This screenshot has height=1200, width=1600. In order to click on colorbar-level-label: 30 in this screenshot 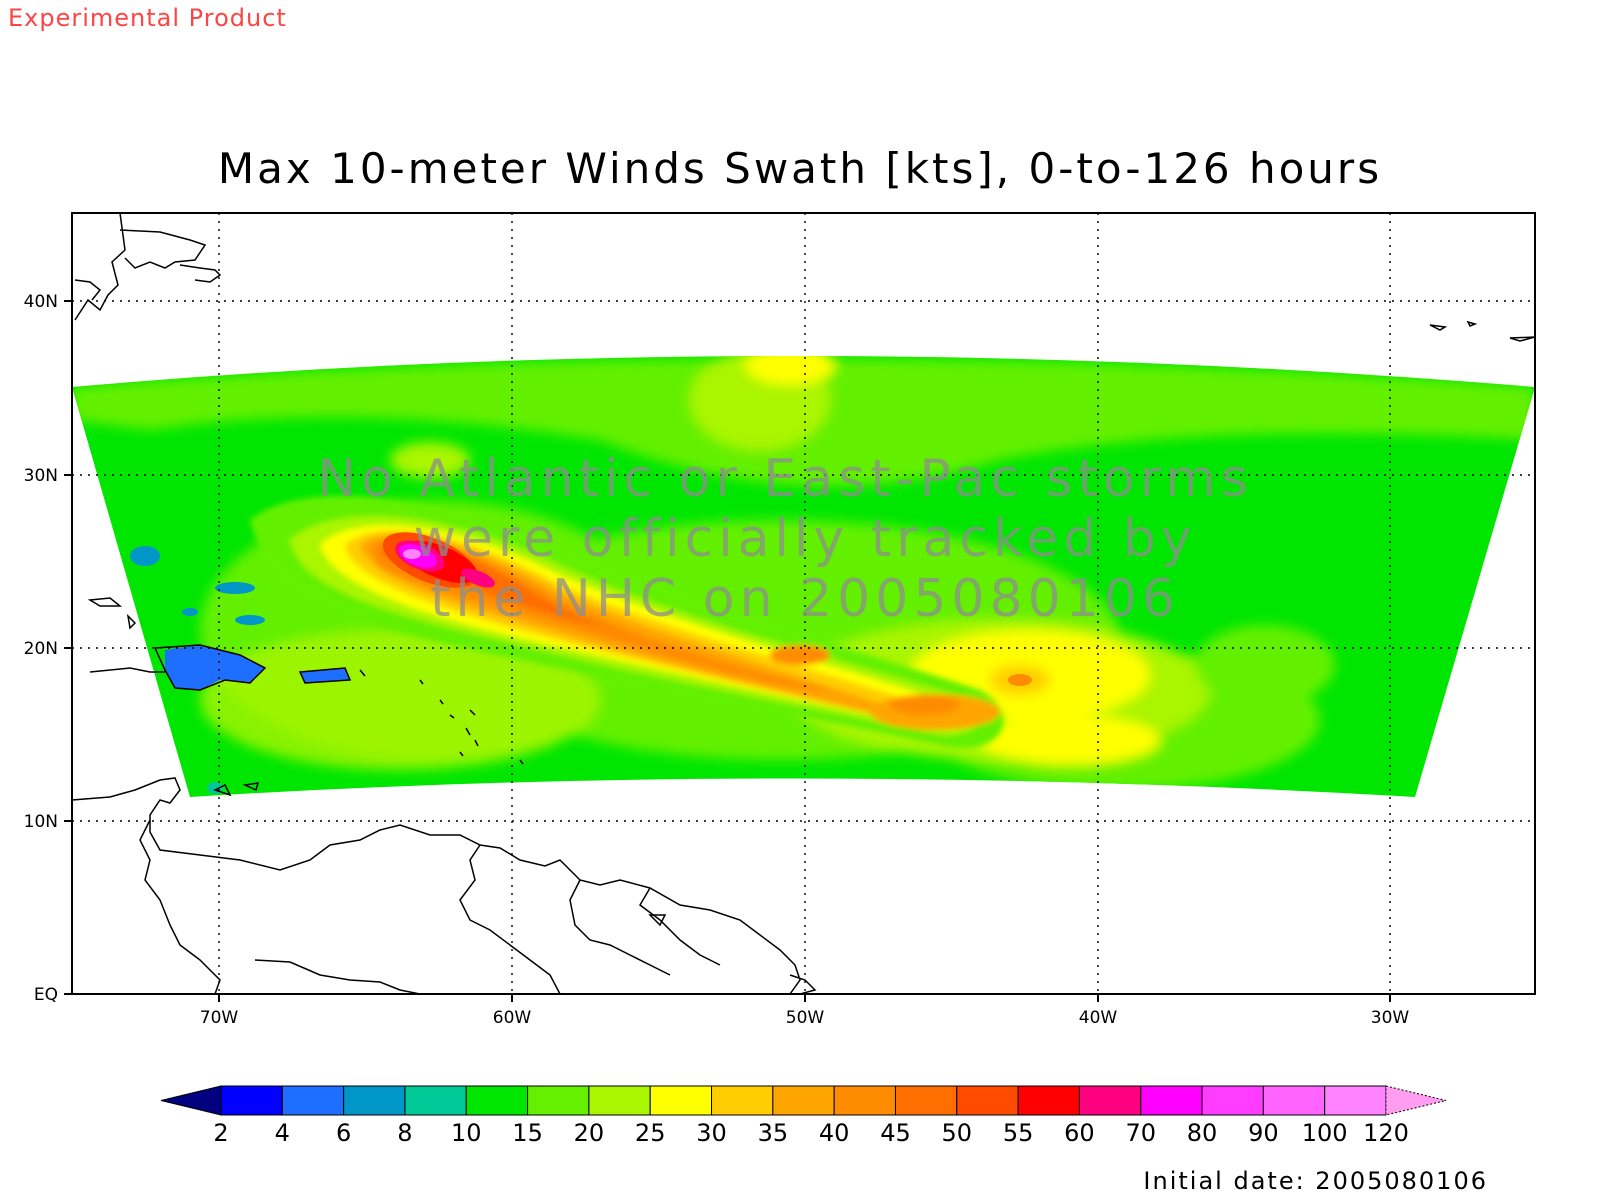, I will do `click(711, 1133)`.